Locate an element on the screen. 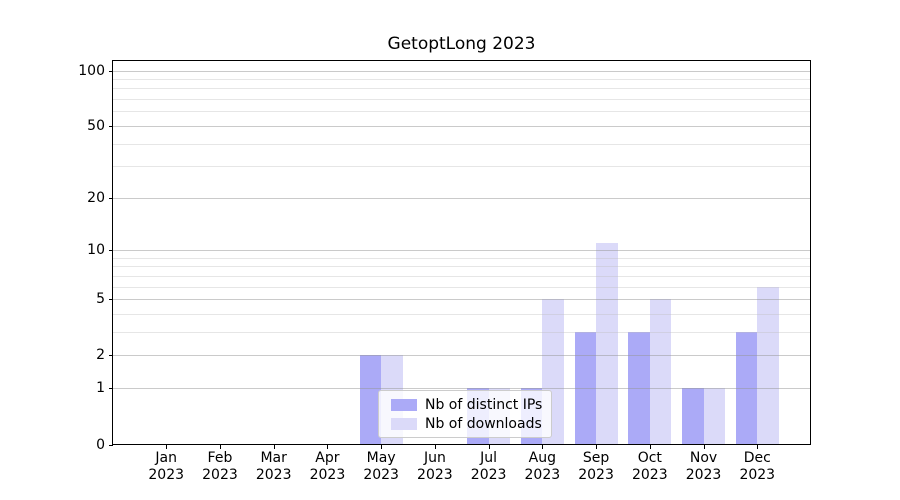 The height and width of the screenshot is (500, 900). legend: Nb of distinct IPs Nb of downloads is located at coordinates (465, 414).